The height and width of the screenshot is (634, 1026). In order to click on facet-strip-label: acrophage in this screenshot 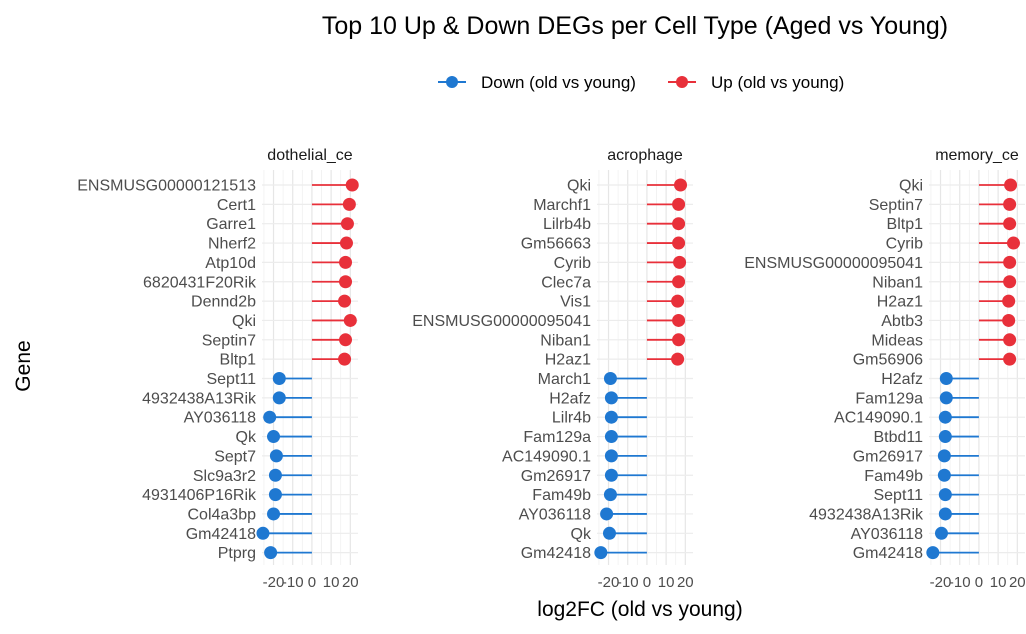, I will do `click(645, 155)`.